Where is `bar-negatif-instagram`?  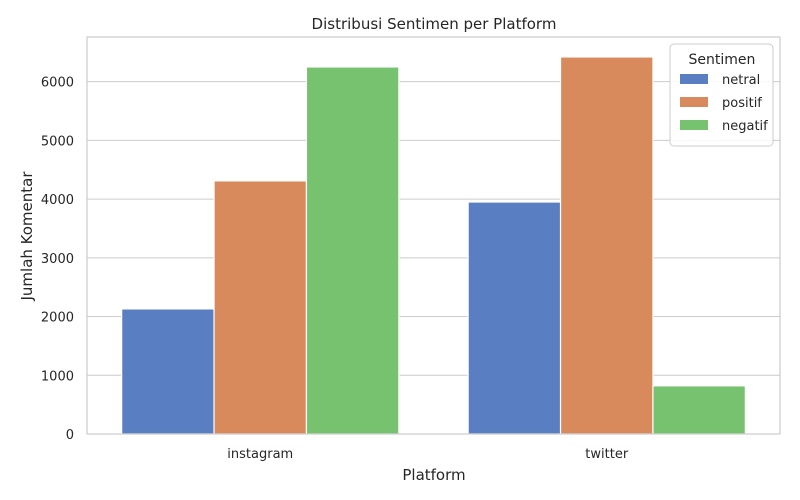 bar-negatif-instagram is located at coordinates (352, 250).